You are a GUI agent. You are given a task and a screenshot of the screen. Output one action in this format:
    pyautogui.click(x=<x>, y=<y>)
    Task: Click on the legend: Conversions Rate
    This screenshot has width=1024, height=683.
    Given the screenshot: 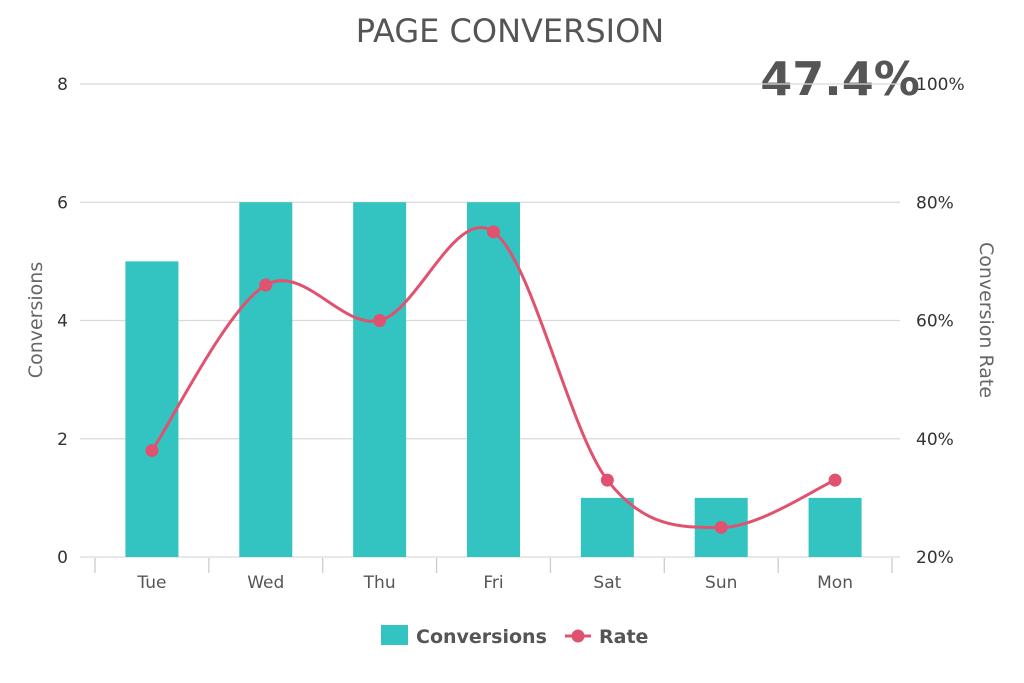 What is the action you would take?
    pyautogui.click(x=514, y=636)
    